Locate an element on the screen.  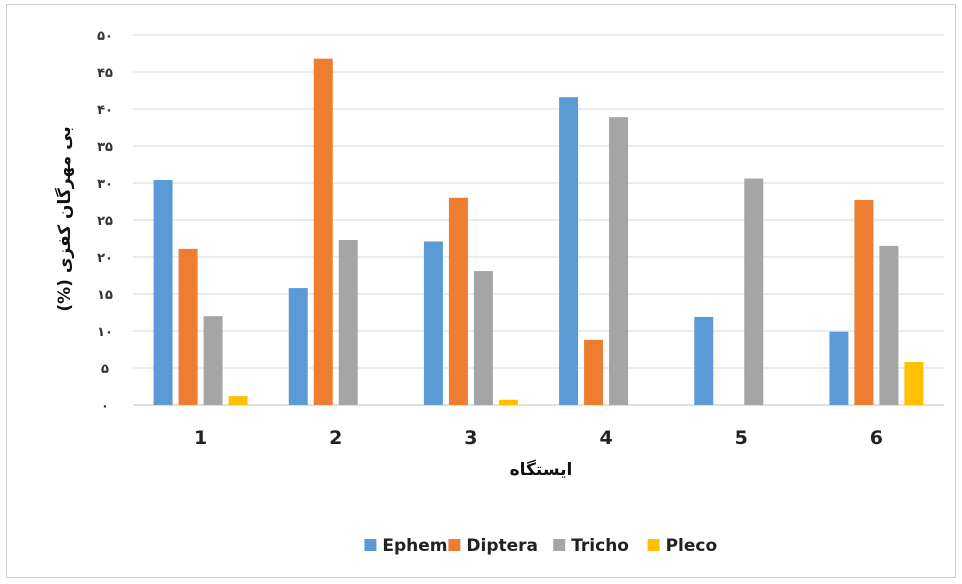
y-tick-label: ۳۵ is located at coordinates (105, 147).